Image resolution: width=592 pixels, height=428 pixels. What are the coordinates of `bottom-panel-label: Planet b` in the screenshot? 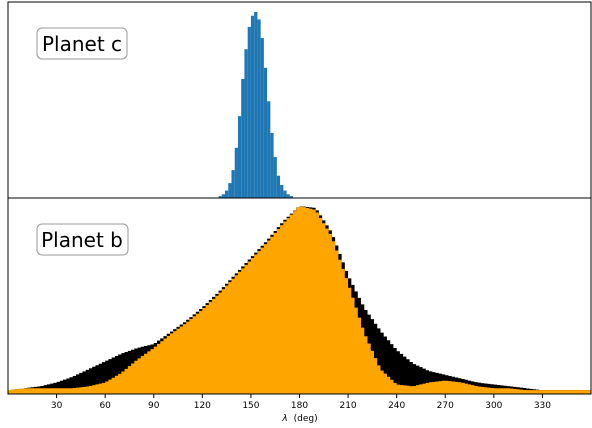 It's located at (82, 239).